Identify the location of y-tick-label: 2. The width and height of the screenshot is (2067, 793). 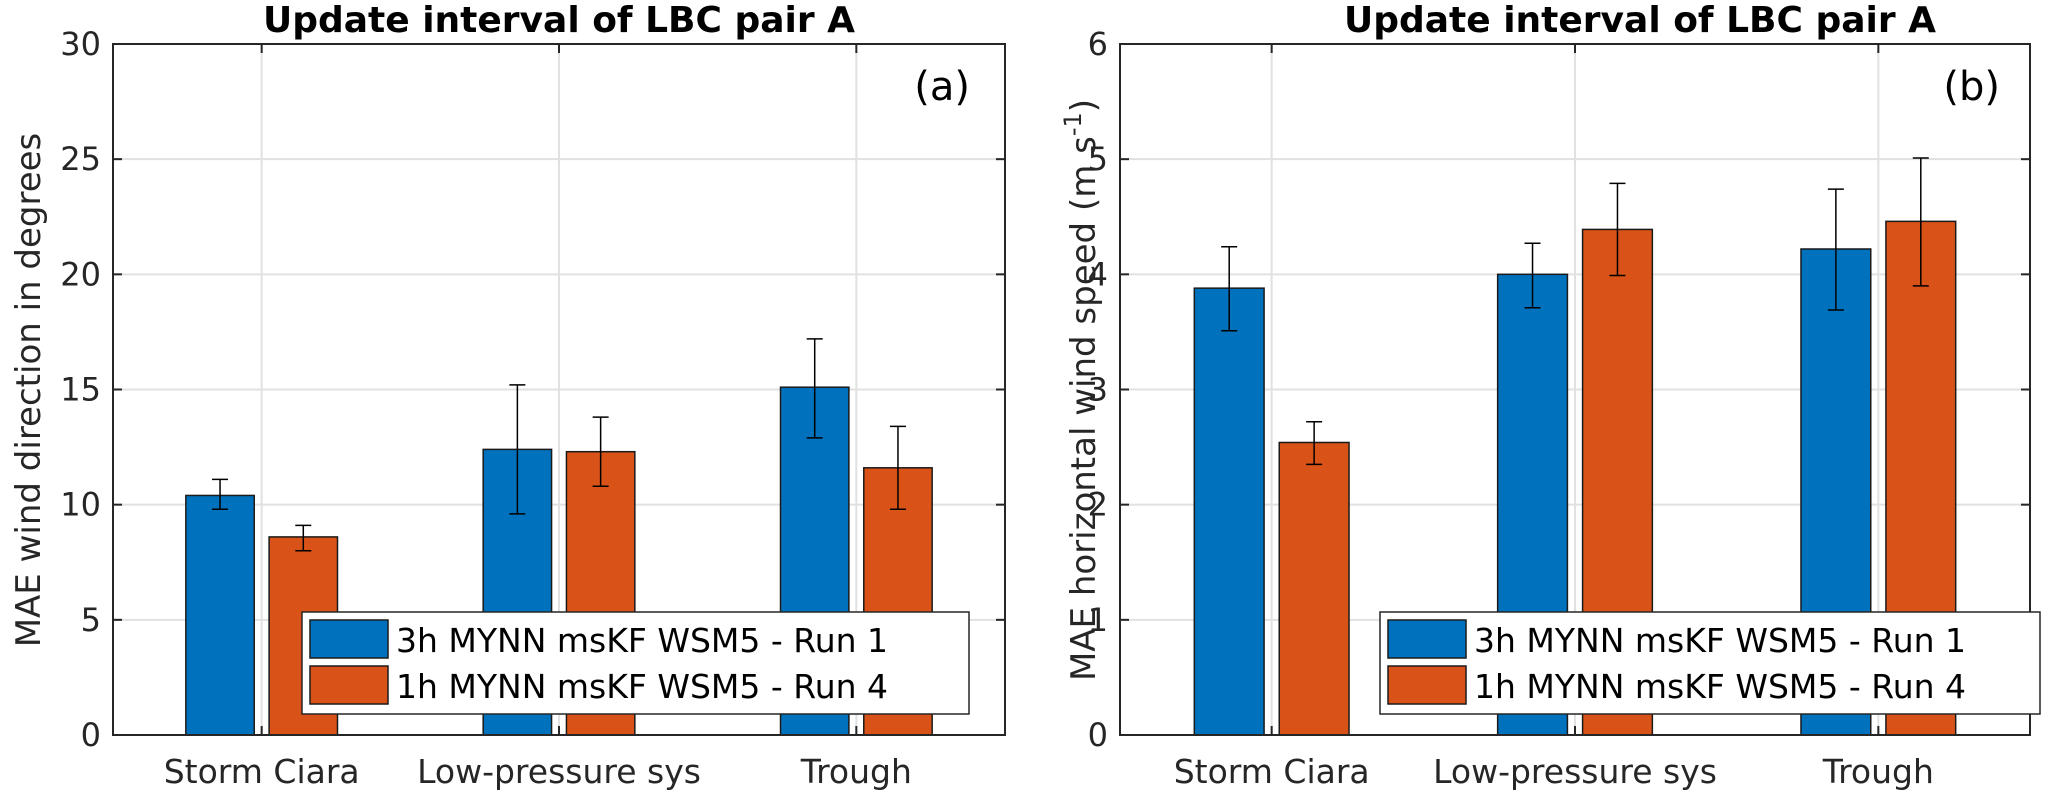
(1098, 505).